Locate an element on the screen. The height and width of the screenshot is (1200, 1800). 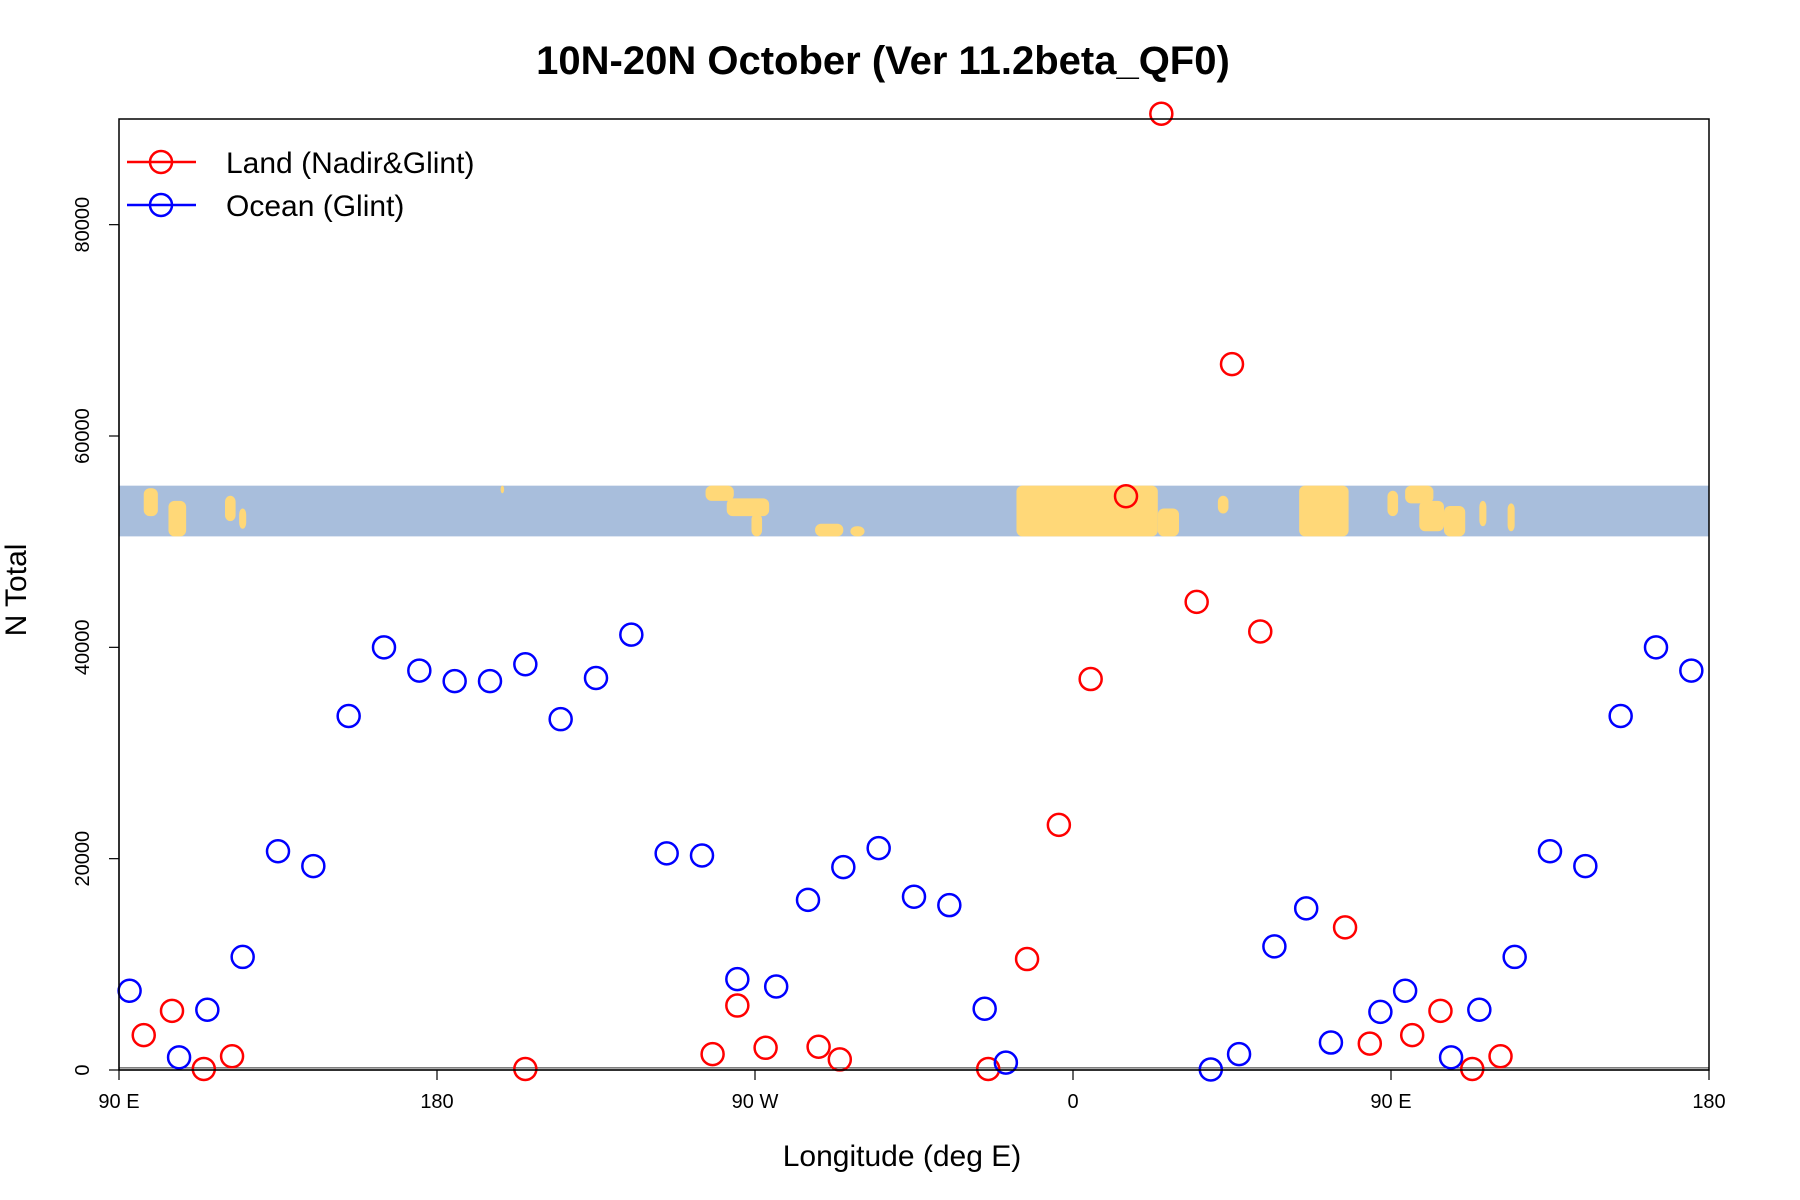
world-map-strip is located at coordinates (914, 511).